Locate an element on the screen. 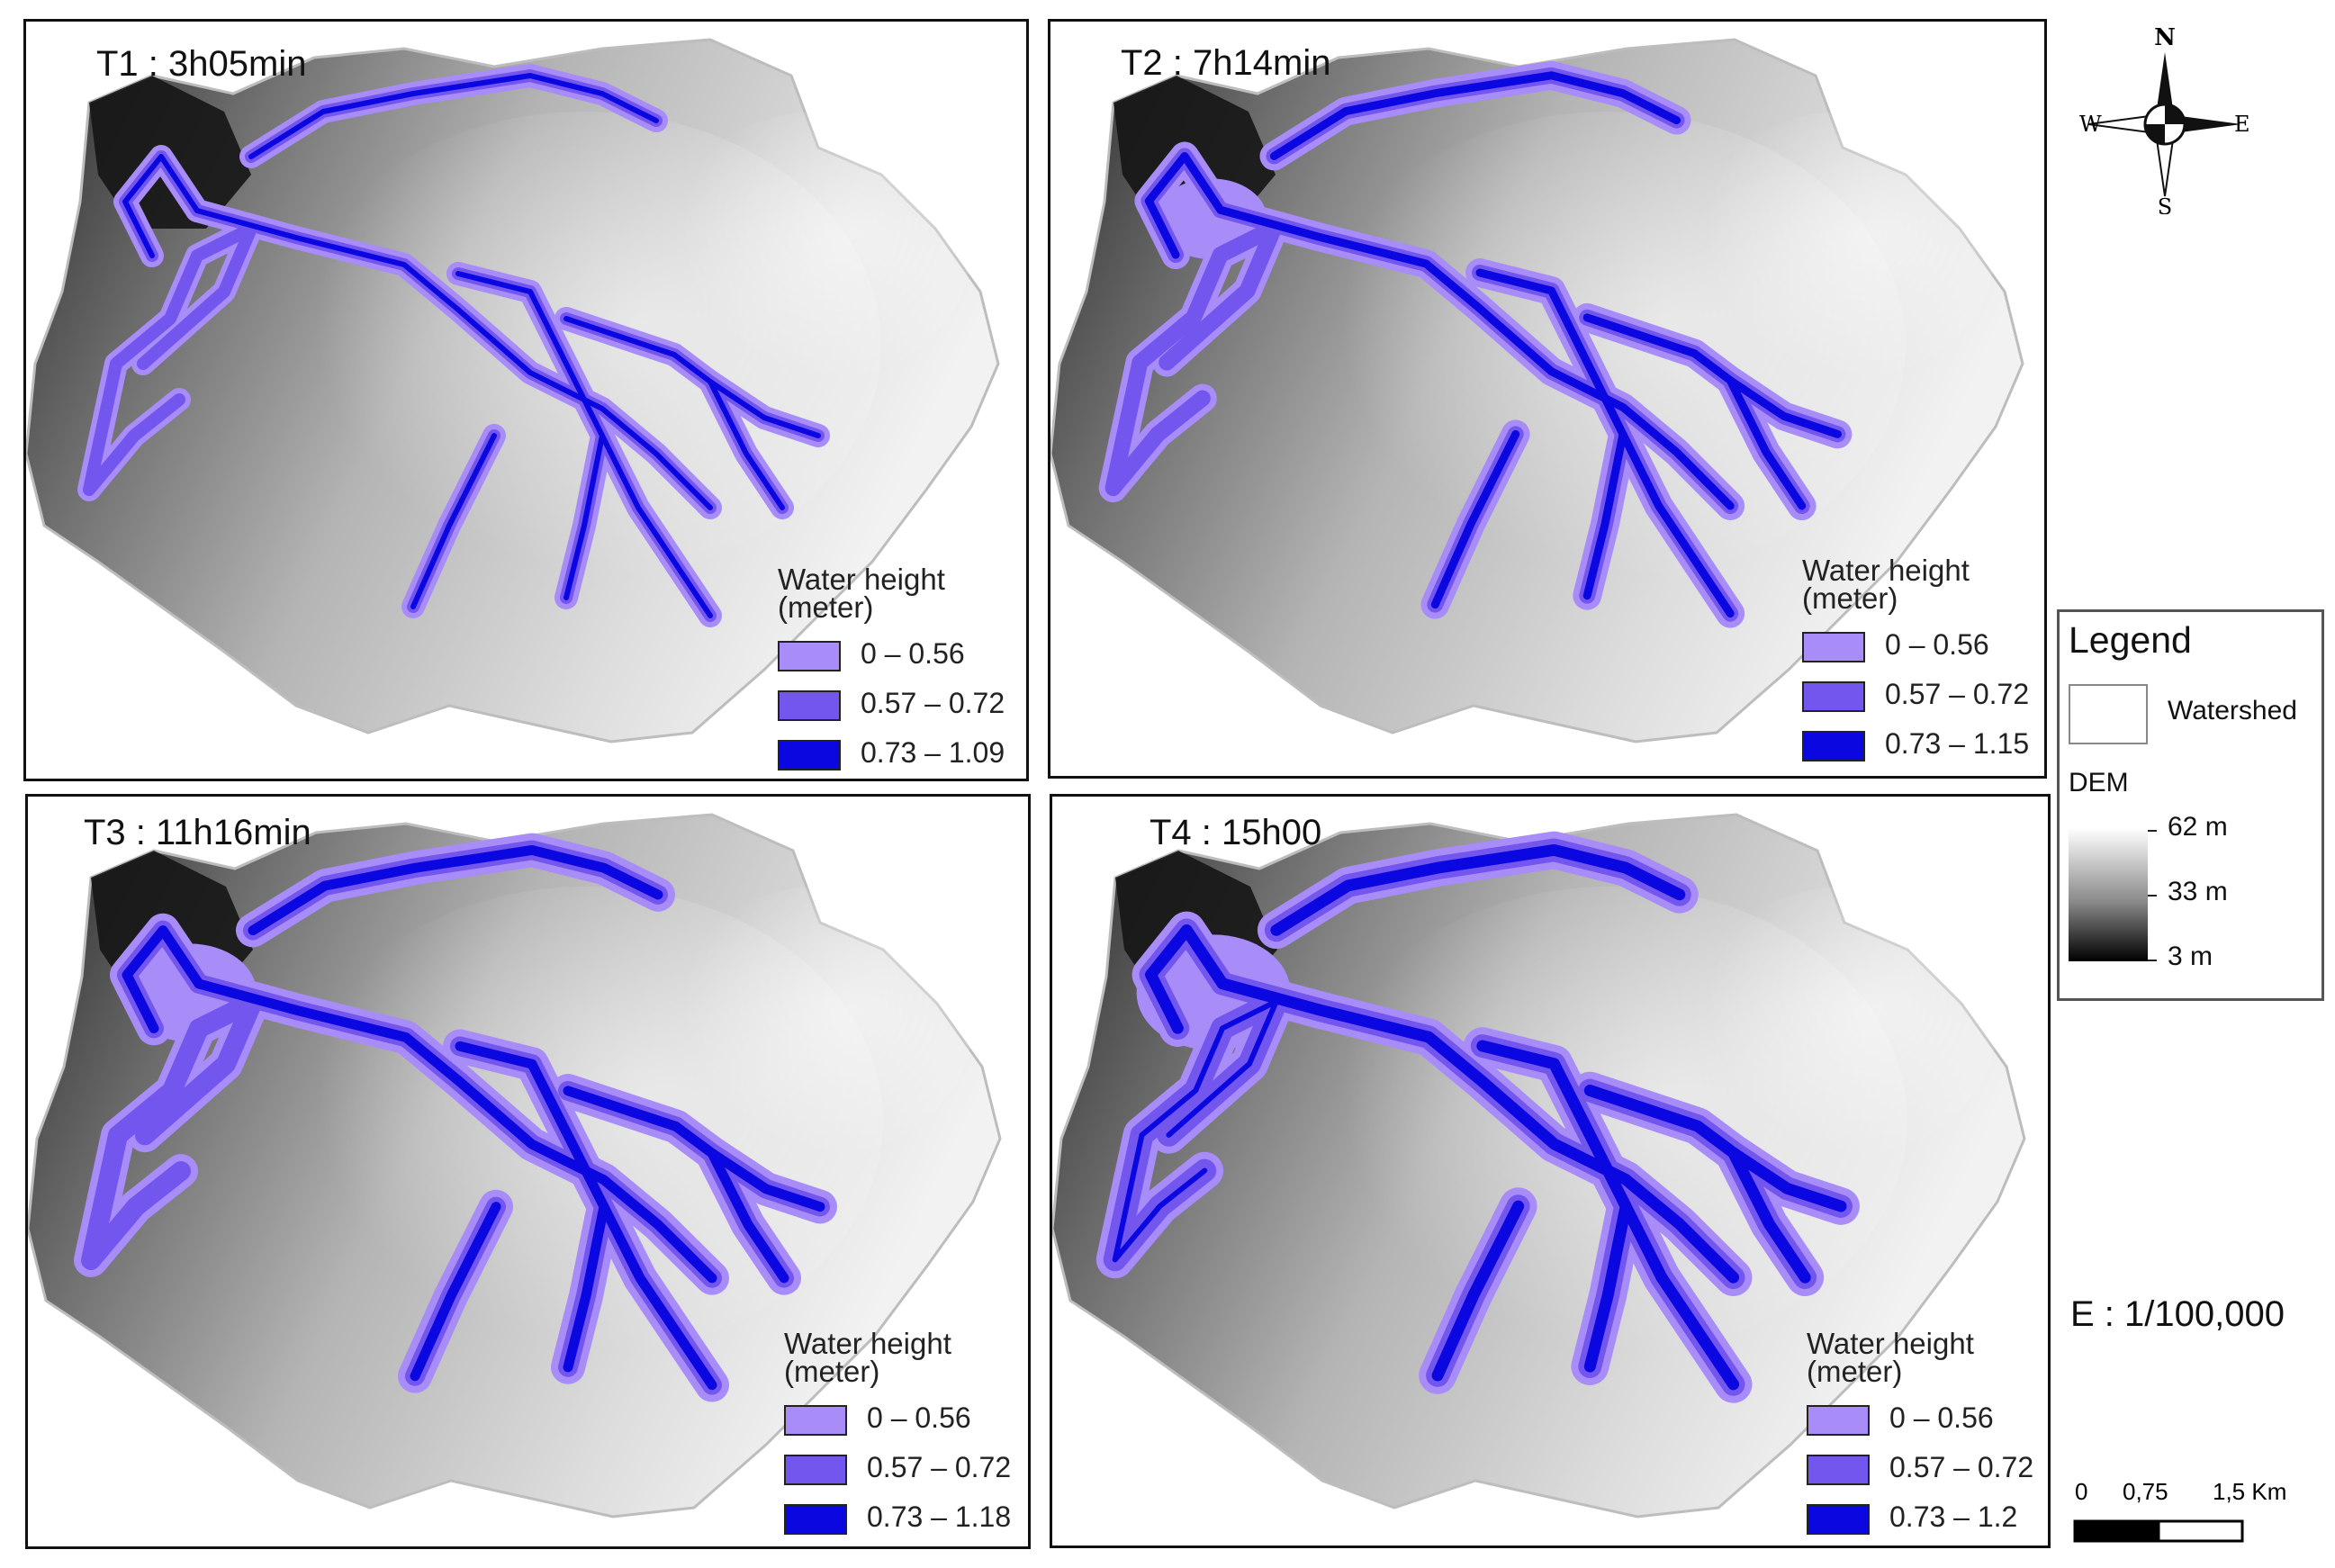 This screenshot has width=2335, height=1568. flood-extent-t2 is located at coordinates (1475, 344).